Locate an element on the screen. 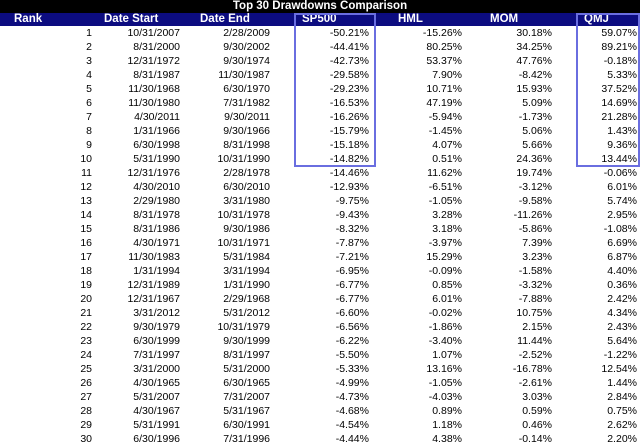  hml-cell: 10.71% is located at coordinates (444, 89).